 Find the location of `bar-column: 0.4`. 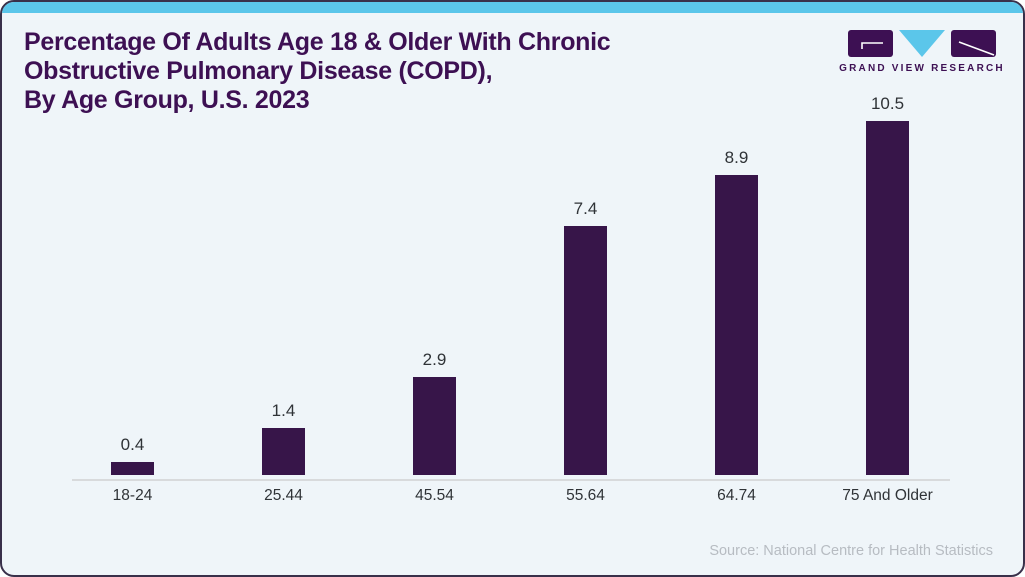

bar-column: 0.4 is located at coordinates (132, 280).